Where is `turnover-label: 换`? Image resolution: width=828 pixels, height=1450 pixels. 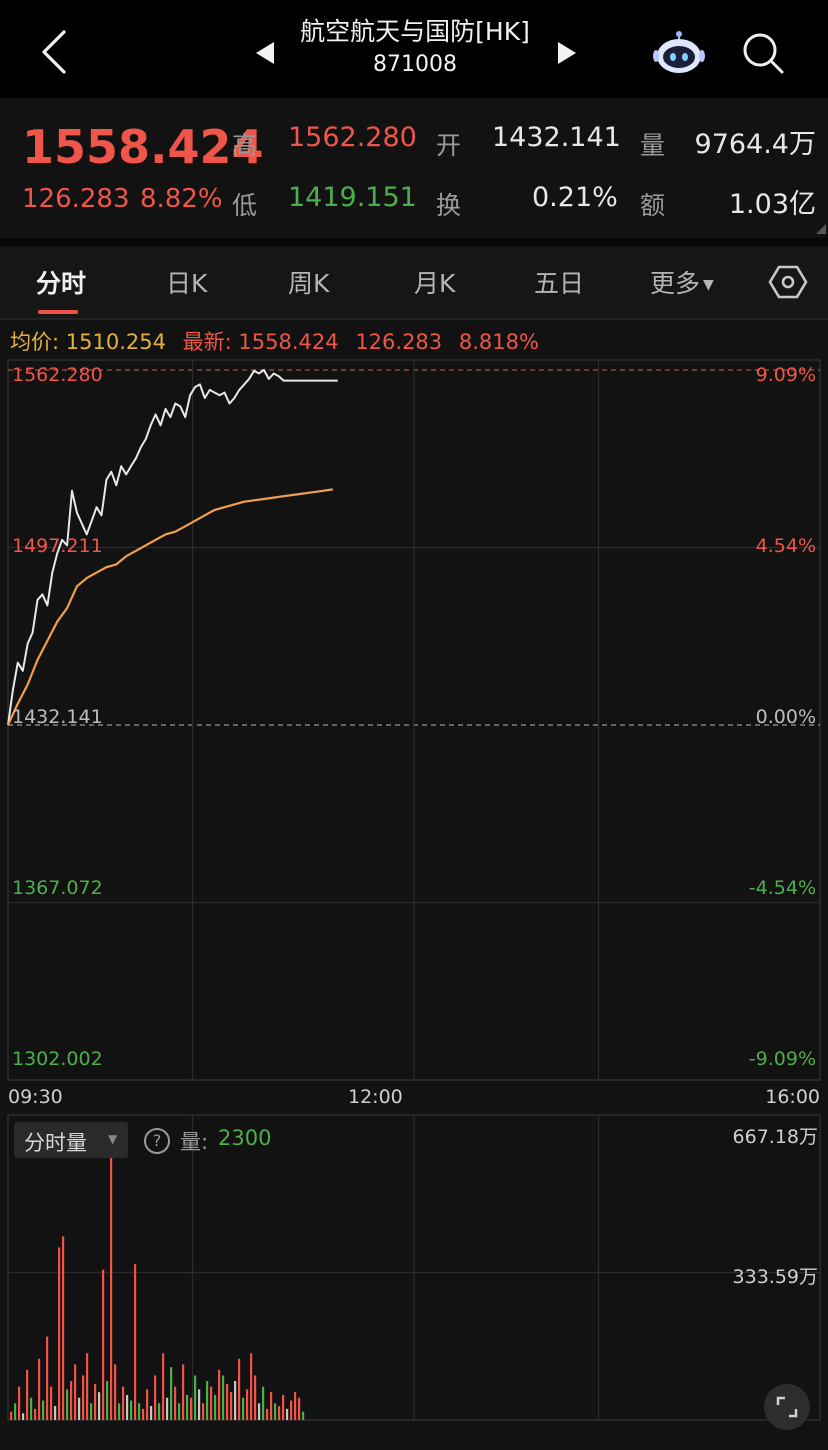
turnover-label: 换 is located at coordinates (449, 205).